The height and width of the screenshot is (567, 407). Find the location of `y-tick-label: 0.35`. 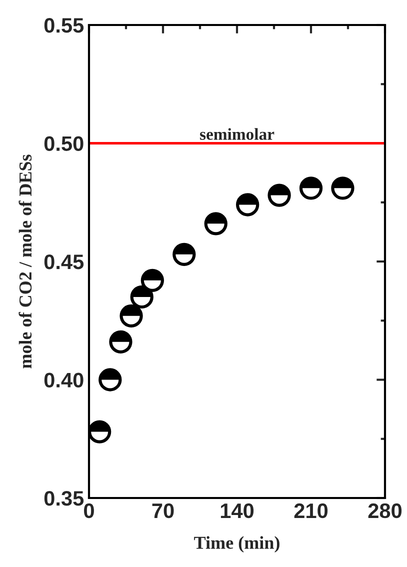

y-tick-label: 0.35 is located at coordinates (64, 498).